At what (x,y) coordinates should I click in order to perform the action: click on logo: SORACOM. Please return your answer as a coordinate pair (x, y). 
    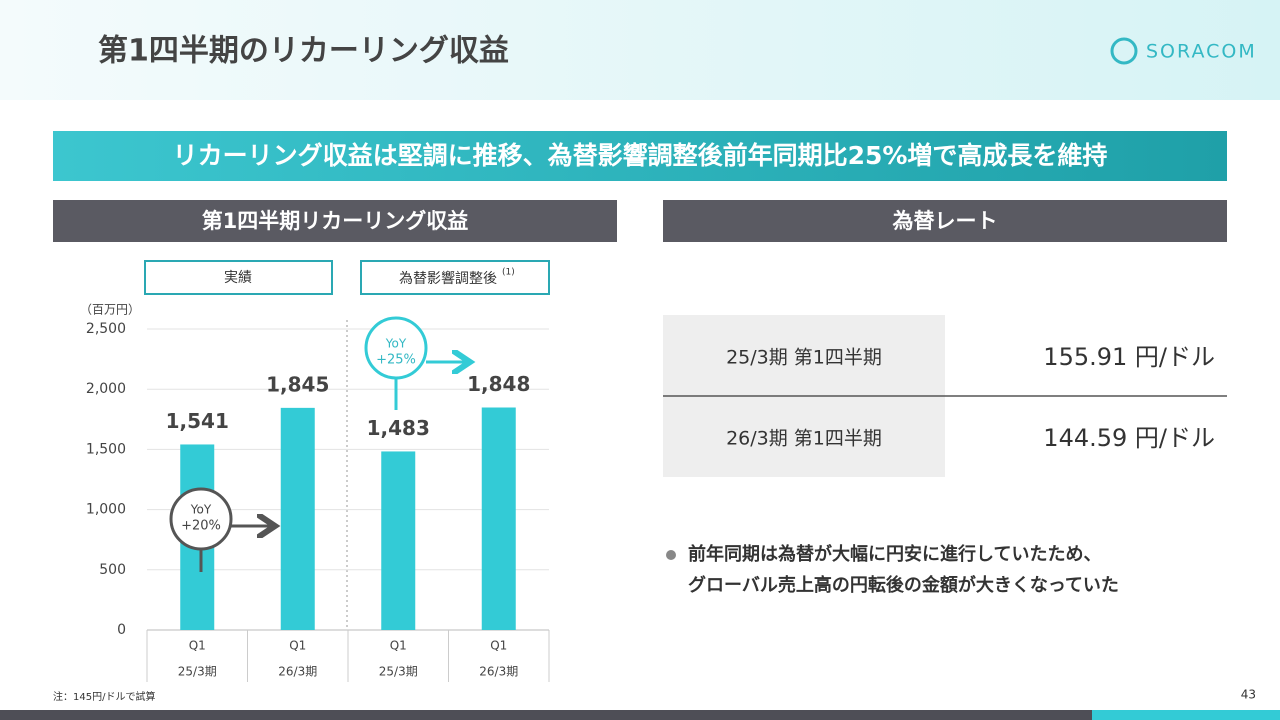
    Looking at the image, I should click on (1201, 52).